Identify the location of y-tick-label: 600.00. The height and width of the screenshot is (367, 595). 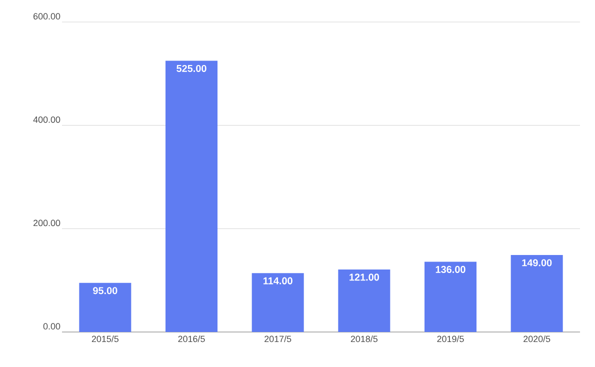
(47, 16).